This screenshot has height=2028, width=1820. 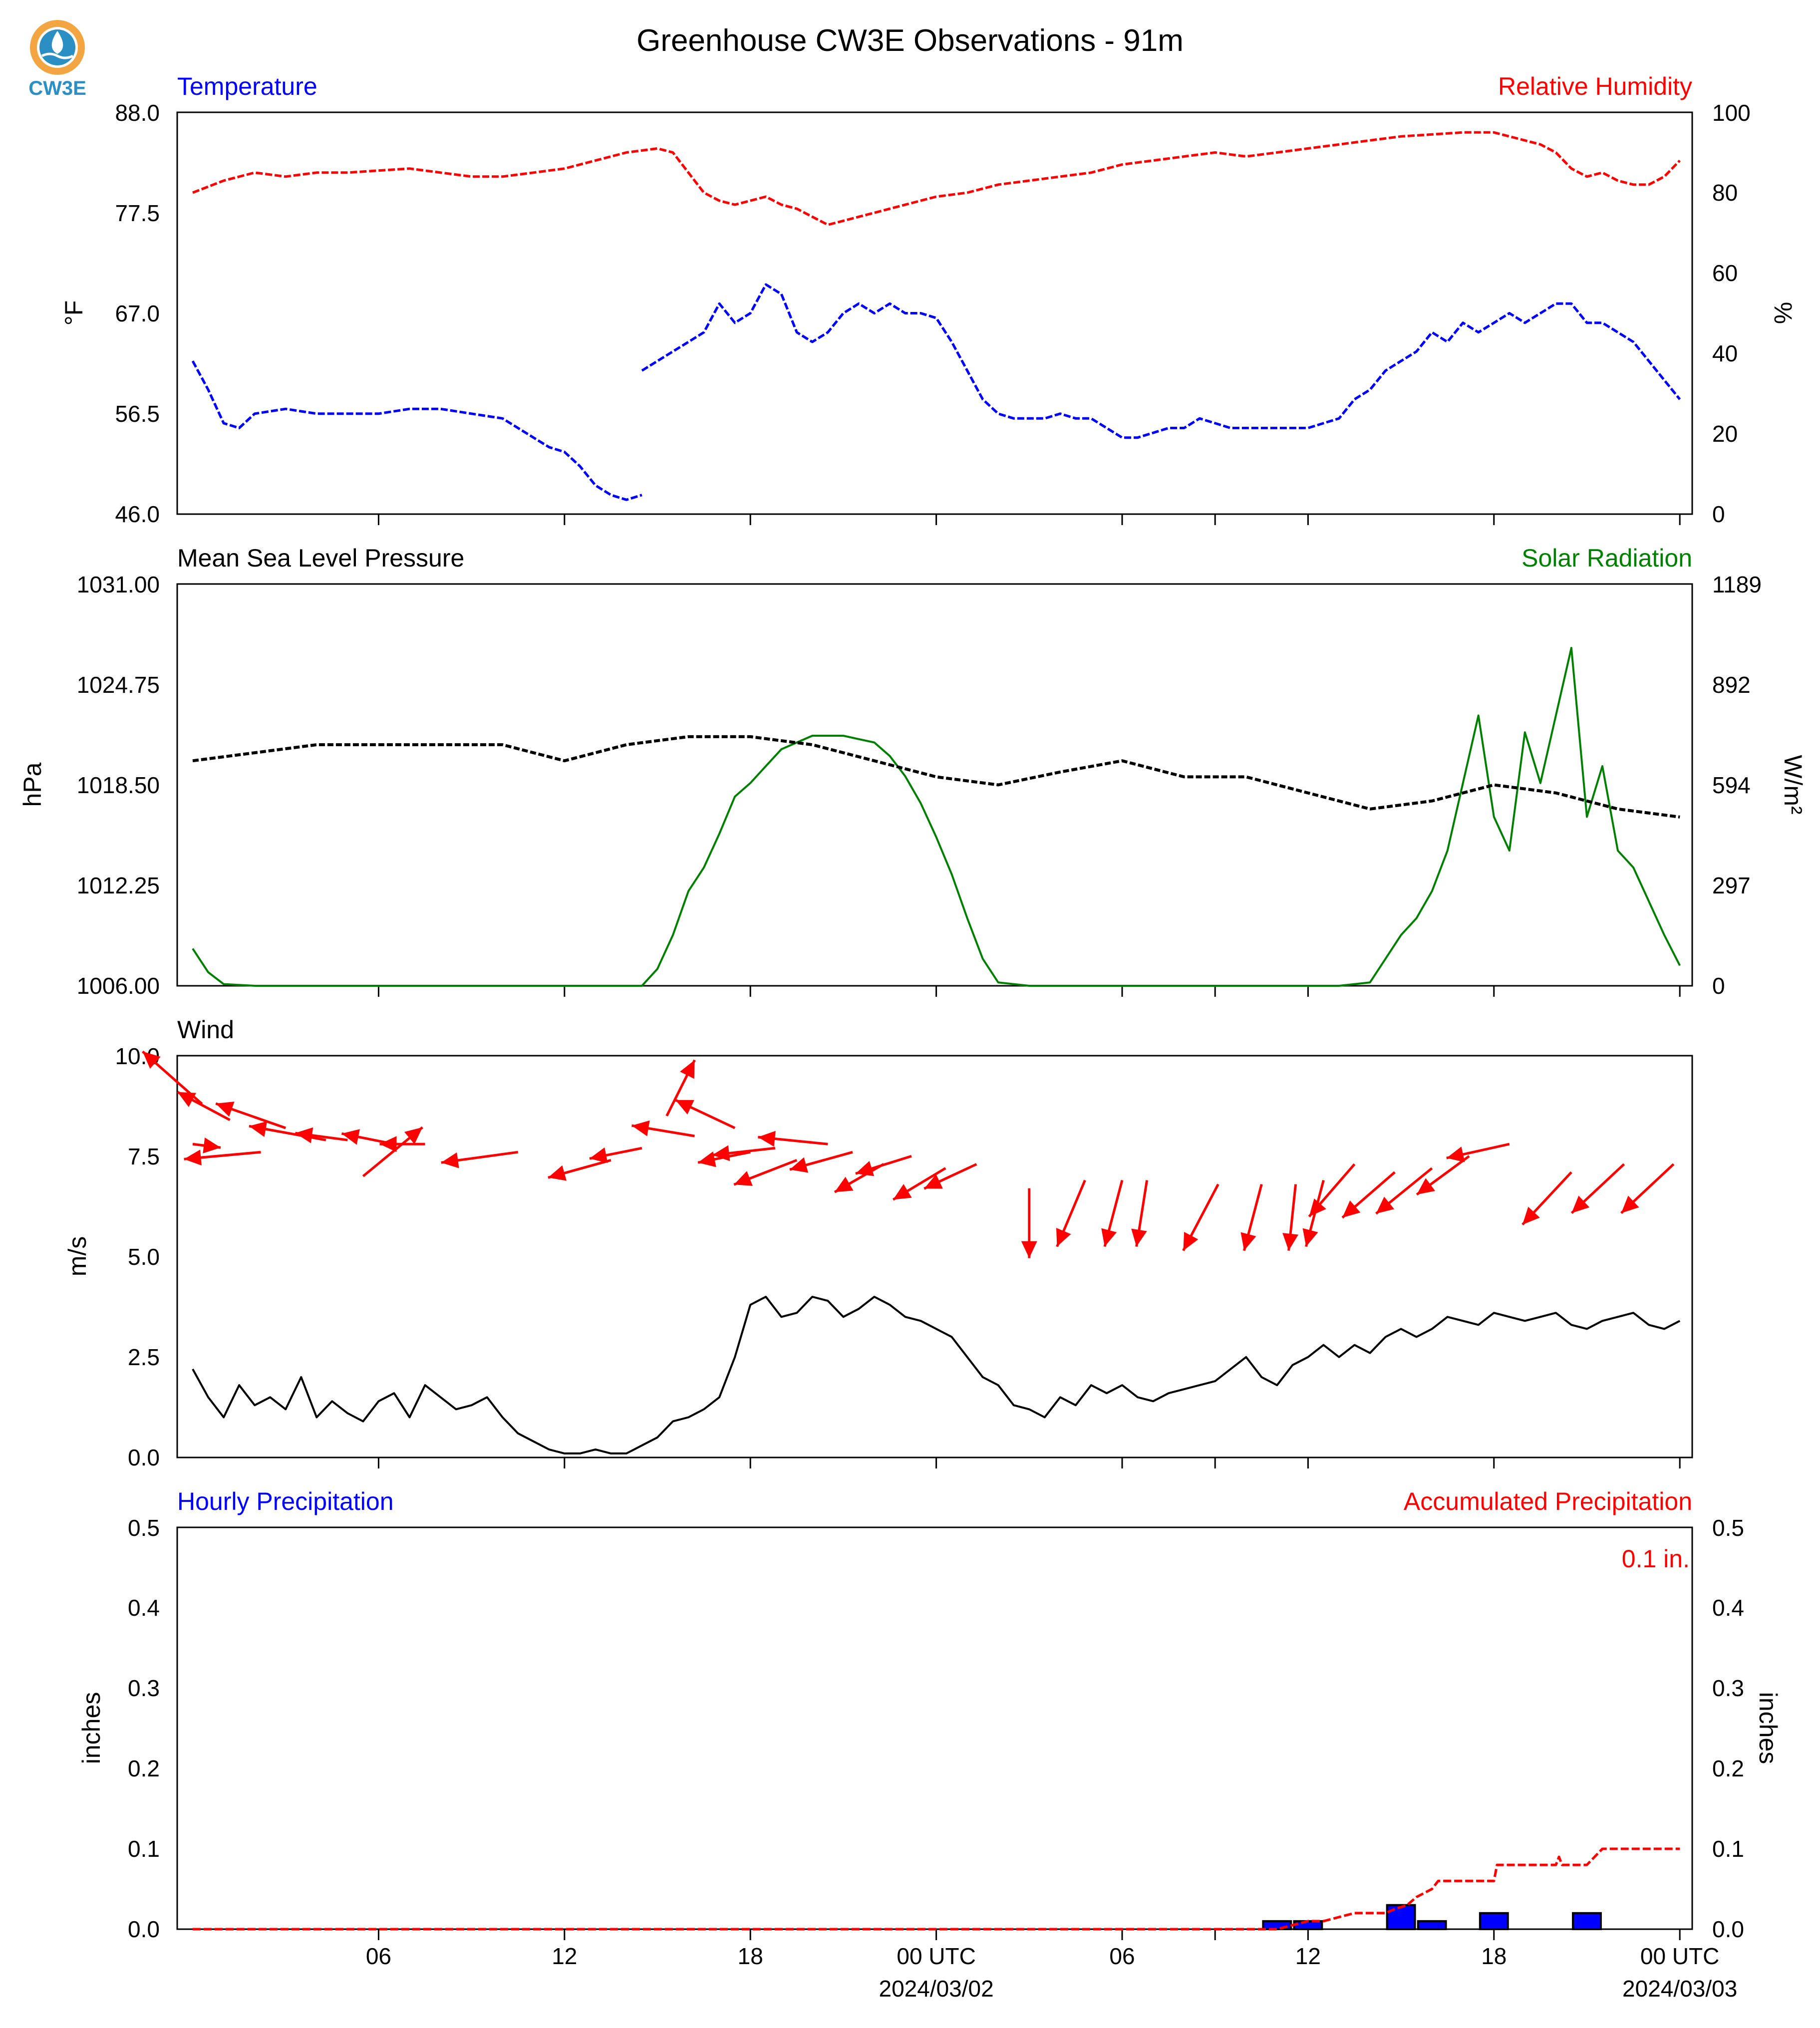 What do you see at coordinates (1728, 1929) in the screenshot?
I see `accum-tick-label: 0.0` at bounding box center [1728, 1929].